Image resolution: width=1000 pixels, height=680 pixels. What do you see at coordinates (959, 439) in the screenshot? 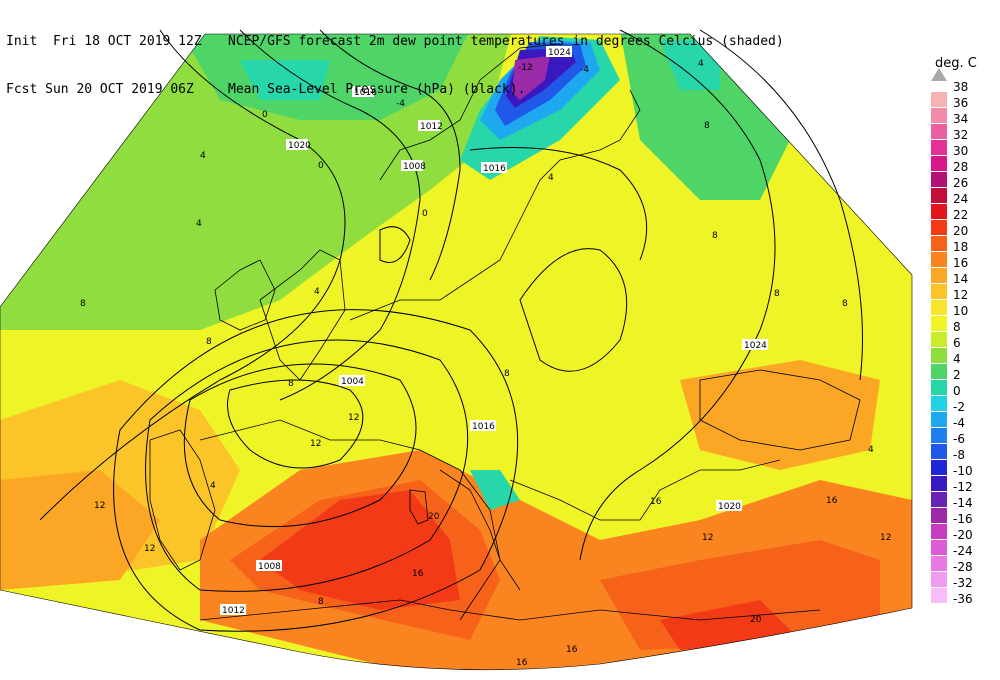
I see `legend-label: -6` at bounding box center [959, 439].